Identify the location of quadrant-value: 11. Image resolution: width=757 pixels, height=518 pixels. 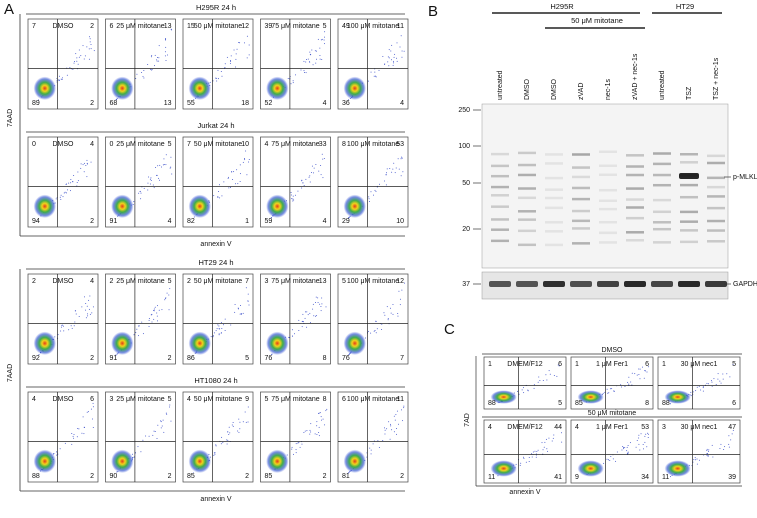
(491, 477).